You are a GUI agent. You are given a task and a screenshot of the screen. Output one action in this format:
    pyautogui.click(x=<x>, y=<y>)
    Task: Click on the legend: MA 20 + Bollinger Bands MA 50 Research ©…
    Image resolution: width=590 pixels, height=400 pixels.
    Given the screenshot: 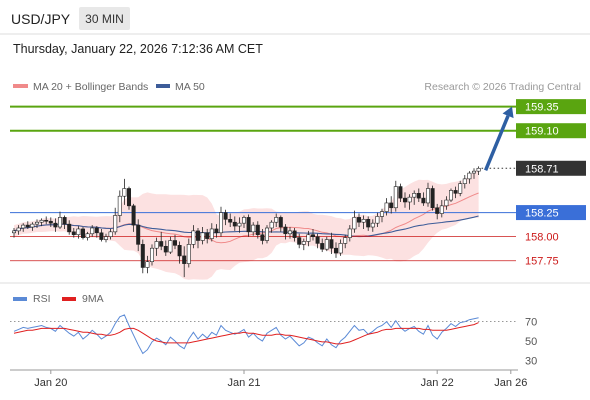 What is the action you would take?
    pyautogui.click(x=297, y=87)
    